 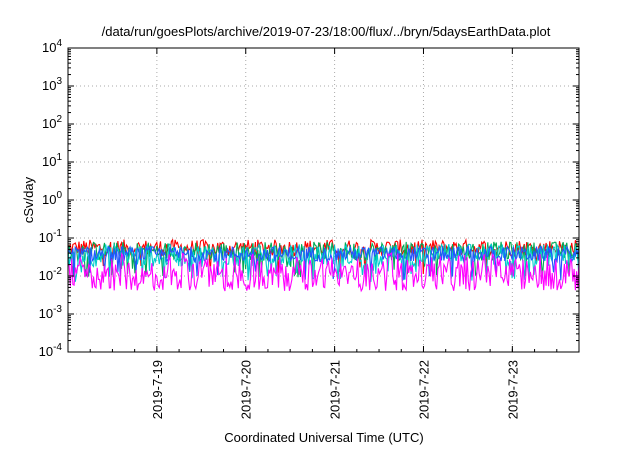 I want to click on y-tick-label: 10⁴, so click(x=52, y=46).